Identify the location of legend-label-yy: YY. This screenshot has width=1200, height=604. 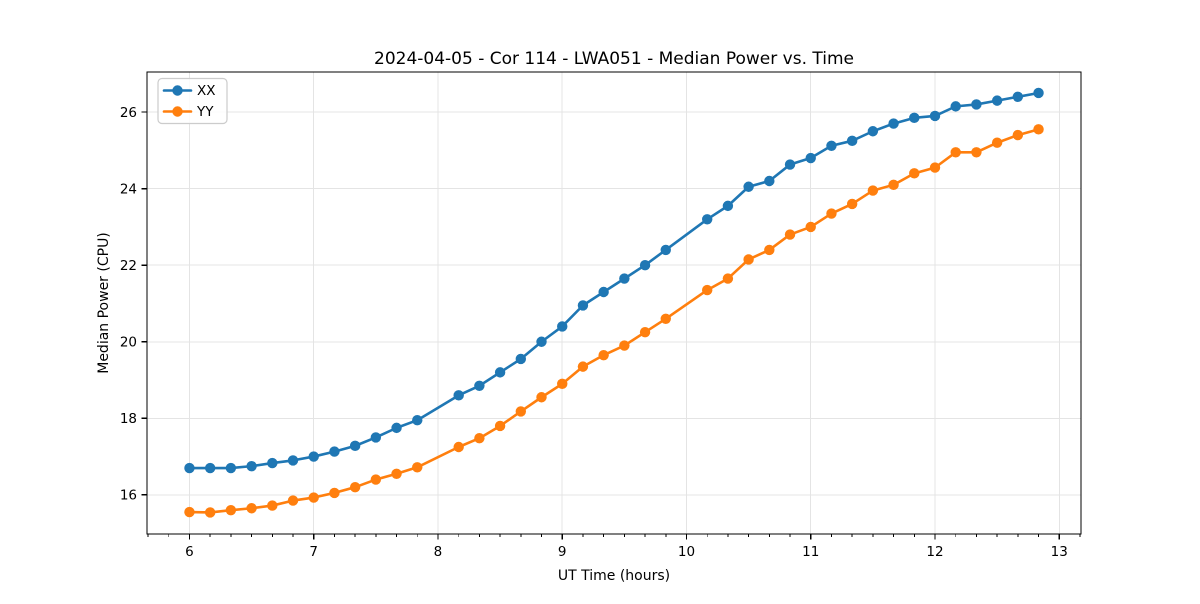
(205, 112).